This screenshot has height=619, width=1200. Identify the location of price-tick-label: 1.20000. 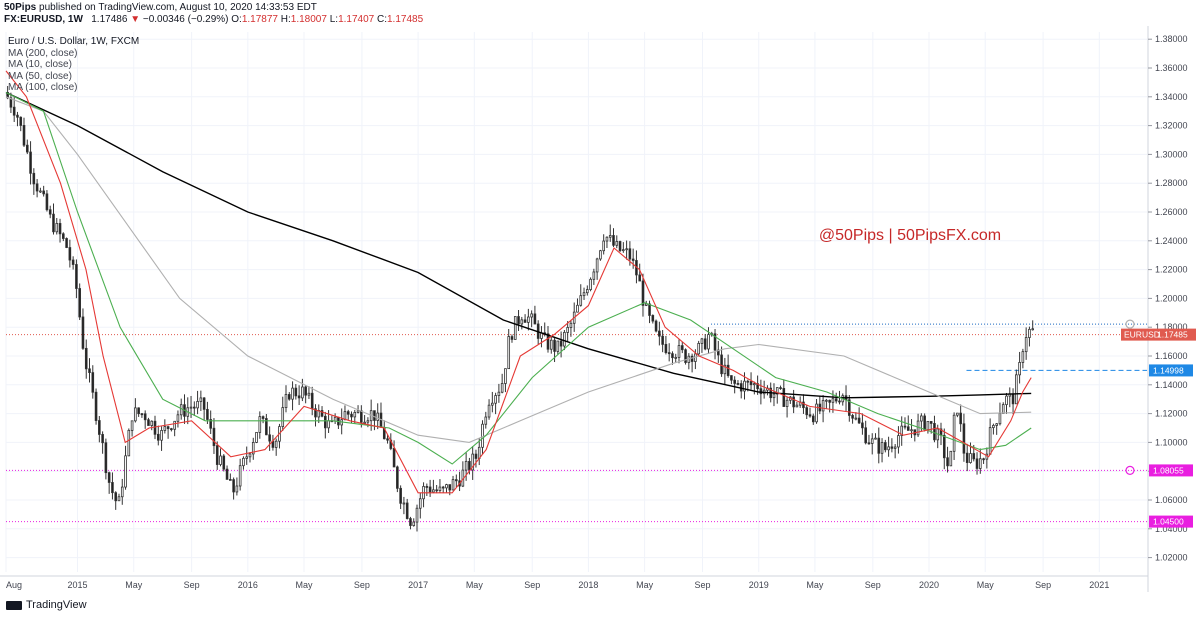
(1171, 298).